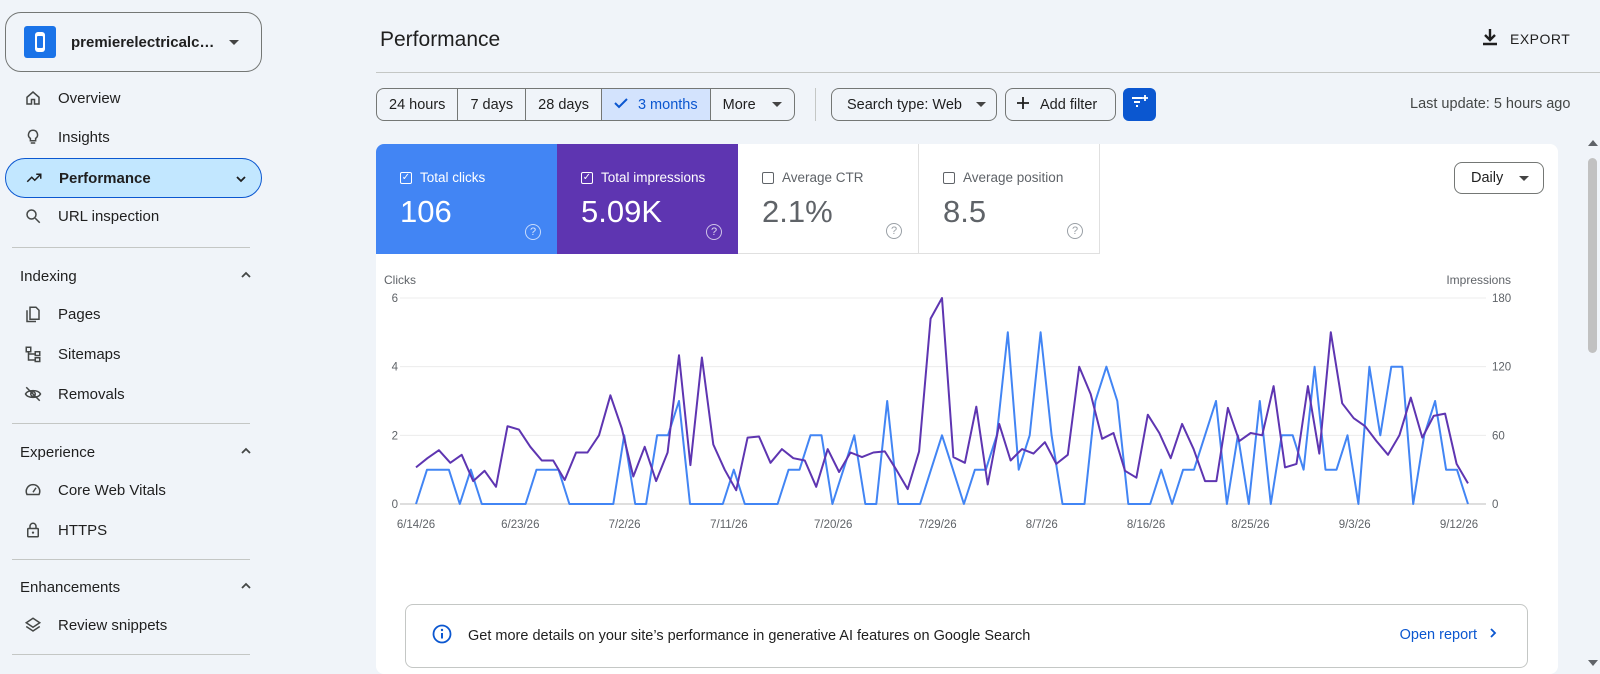  What do you see at coordinates (395, 299) in the screenshot?
I see `y-tick-label-left: 6` at bounding box center [395, 299].